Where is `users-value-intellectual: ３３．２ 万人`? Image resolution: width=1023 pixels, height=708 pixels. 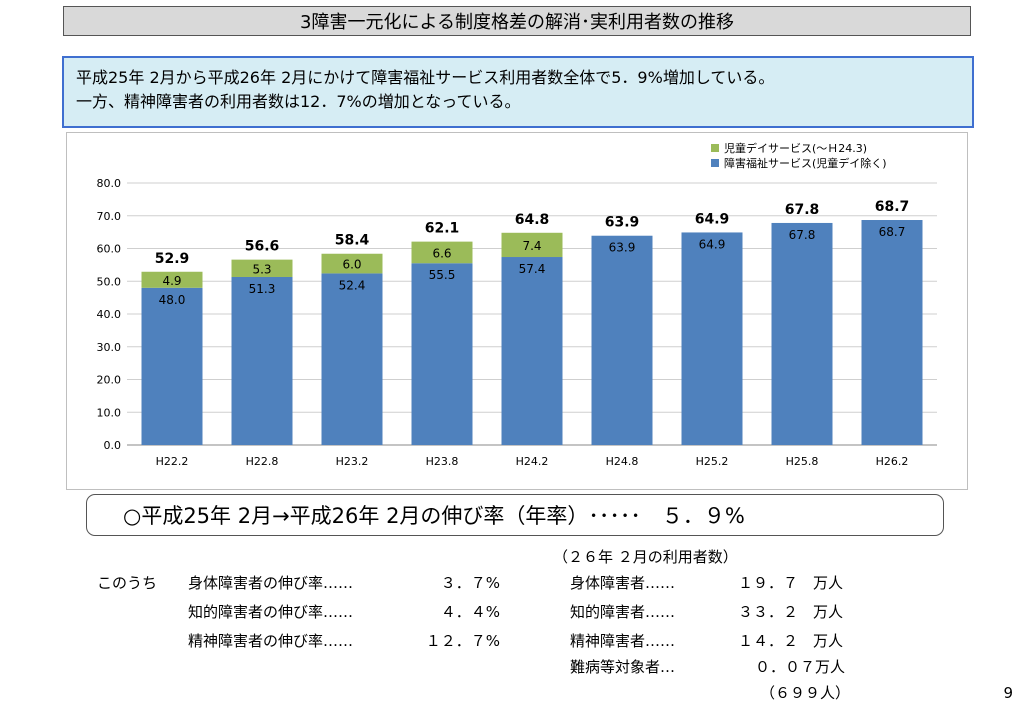 users-value-intellectual: ３３．２ 万人 is located at coordinates (791, 612).